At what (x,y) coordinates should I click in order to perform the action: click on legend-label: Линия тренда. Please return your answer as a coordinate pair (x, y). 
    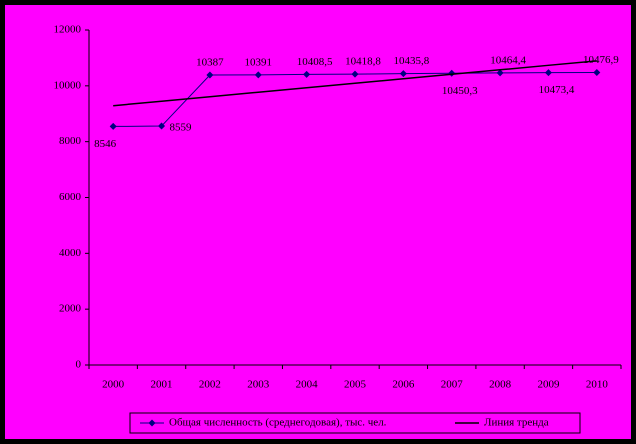
    Looking at the image, I should click on (516, 423).